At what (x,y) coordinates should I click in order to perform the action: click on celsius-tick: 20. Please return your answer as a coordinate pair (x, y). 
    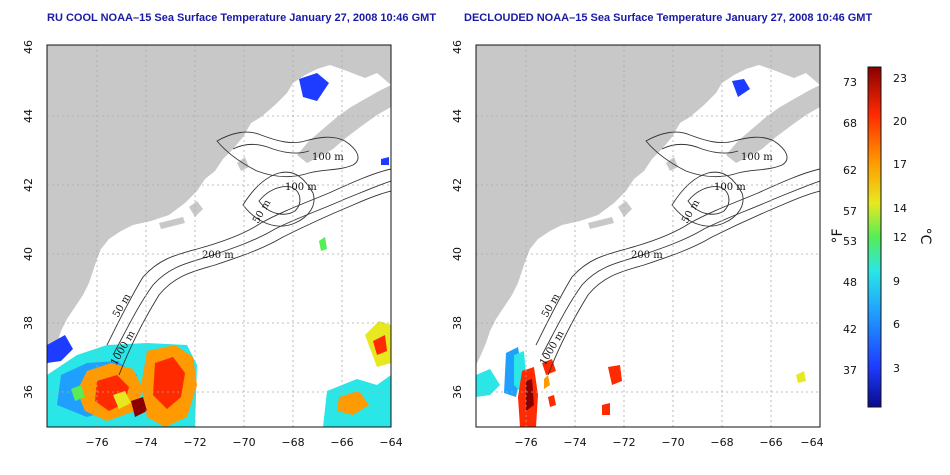
    Looking at the image, I should click on (900, 121).